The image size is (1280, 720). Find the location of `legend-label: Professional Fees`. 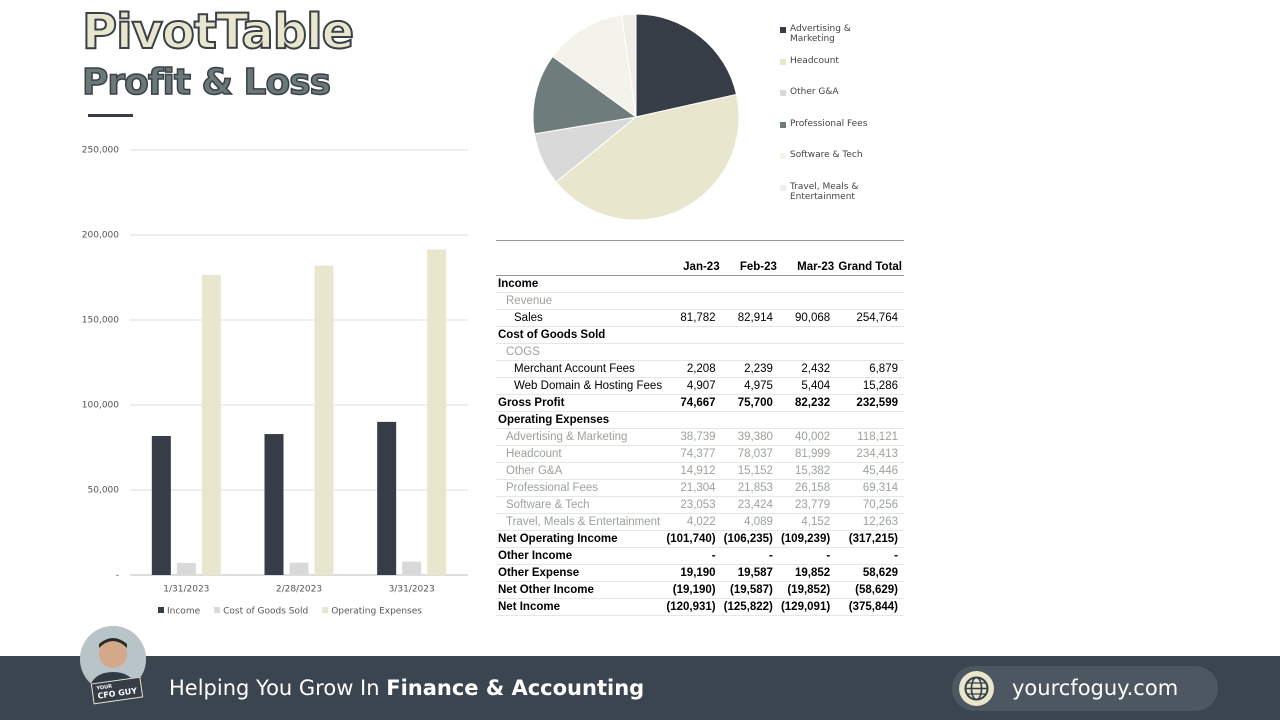

legend-label: Professional Fees is located at coordinates (829, 123).